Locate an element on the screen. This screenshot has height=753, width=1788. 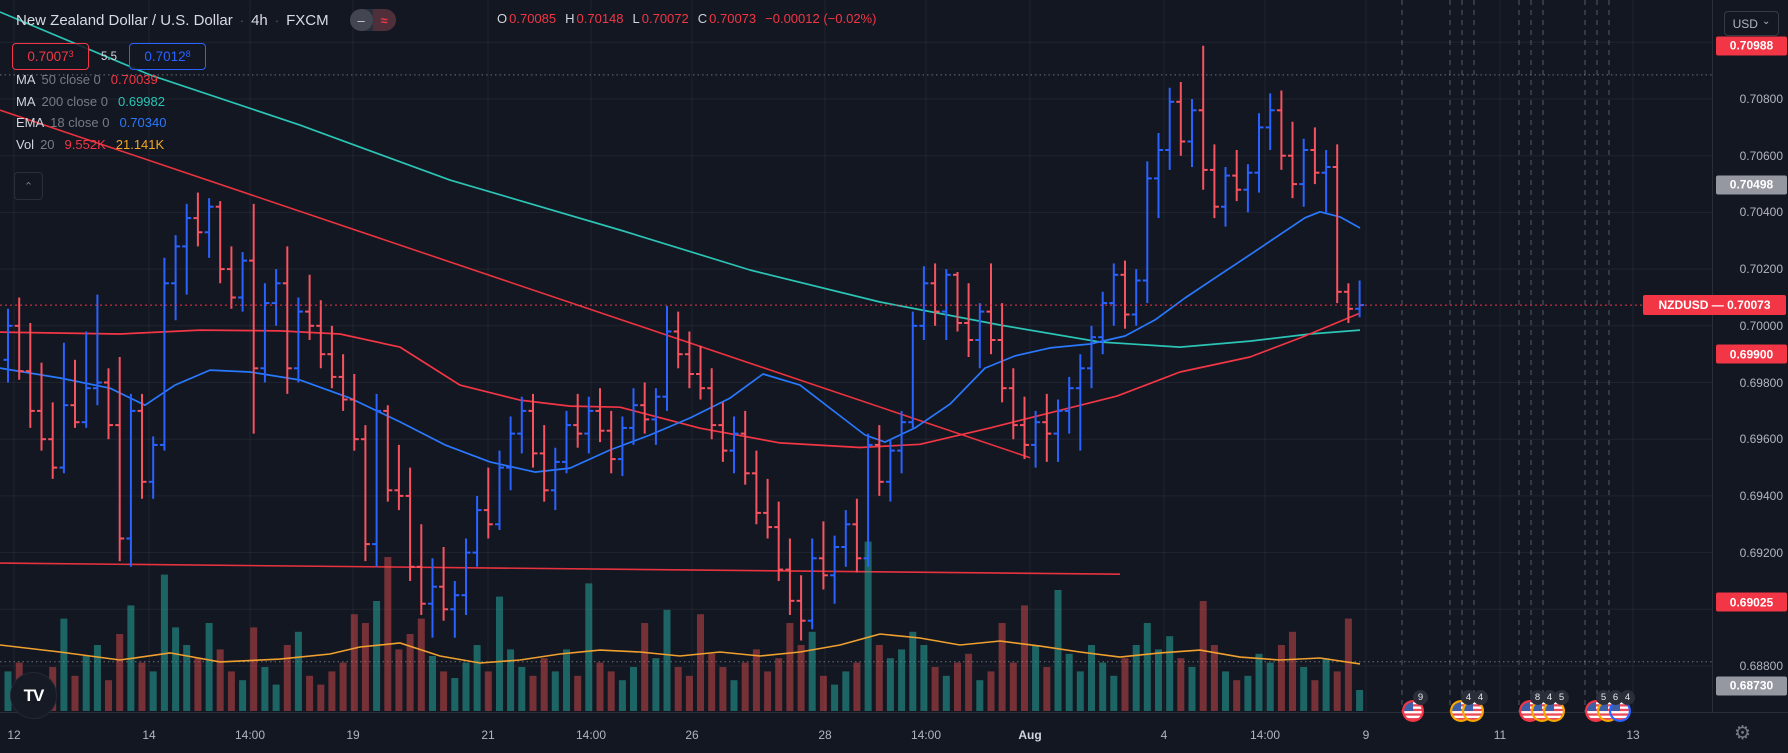
time-axis-label: 14 is located at coordinates (149, 735).